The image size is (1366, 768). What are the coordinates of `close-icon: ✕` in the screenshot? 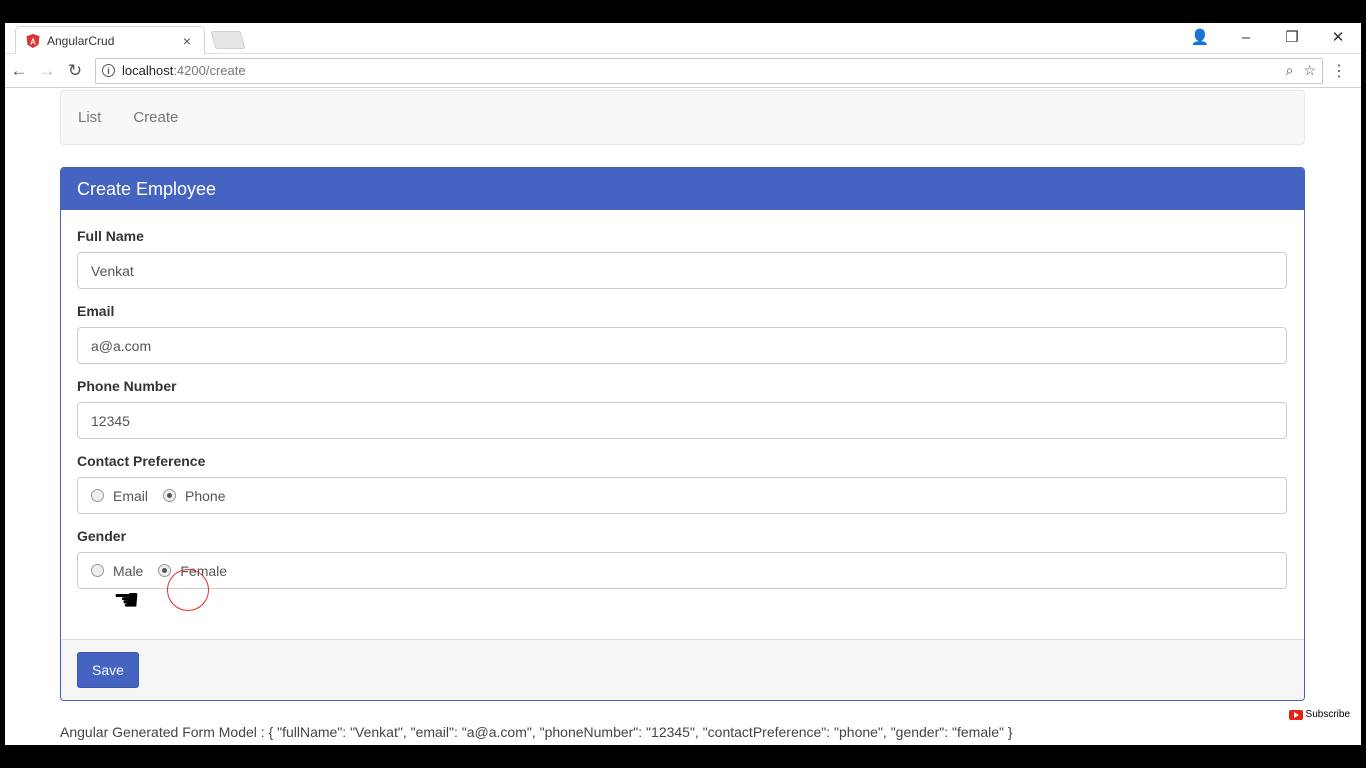 It's located at (1338, 37).